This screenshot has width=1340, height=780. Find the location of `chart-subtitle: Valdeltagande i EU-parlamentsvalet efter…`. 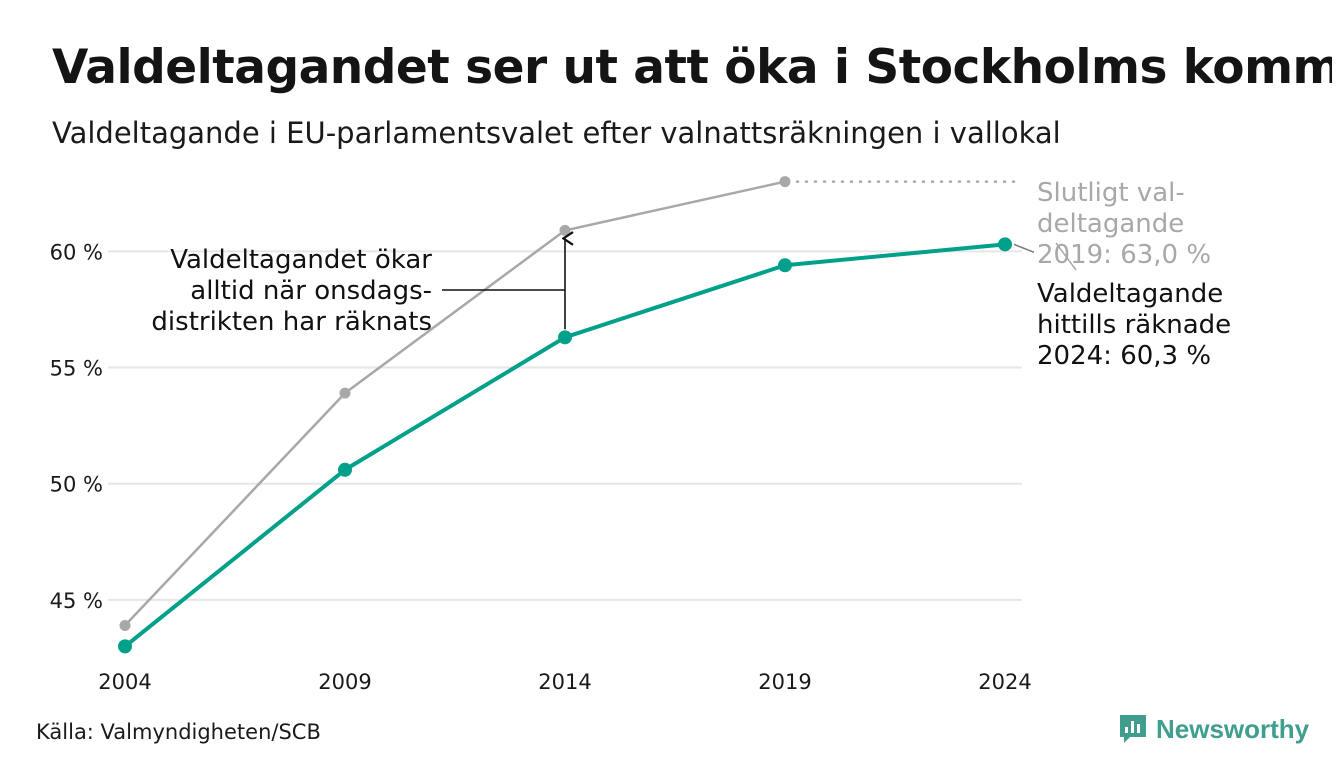

chart-subtitle: Valdeltagande i EU-parlamentsvalet efter… is located at coordinates (556, 133).